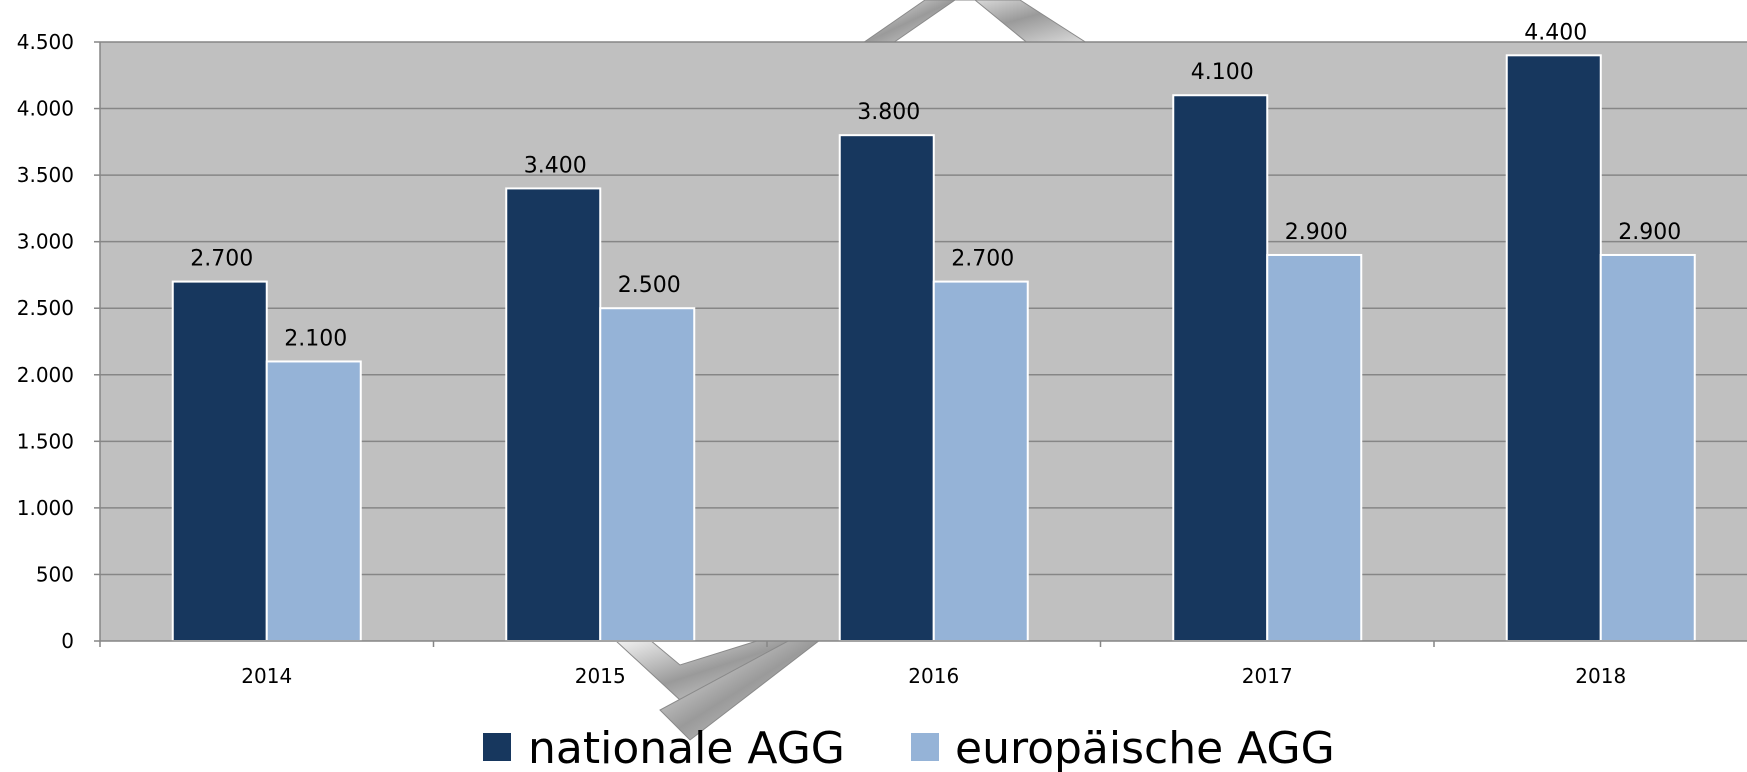  I want to click on legend-label: nationale AGG, so click(686, 747).